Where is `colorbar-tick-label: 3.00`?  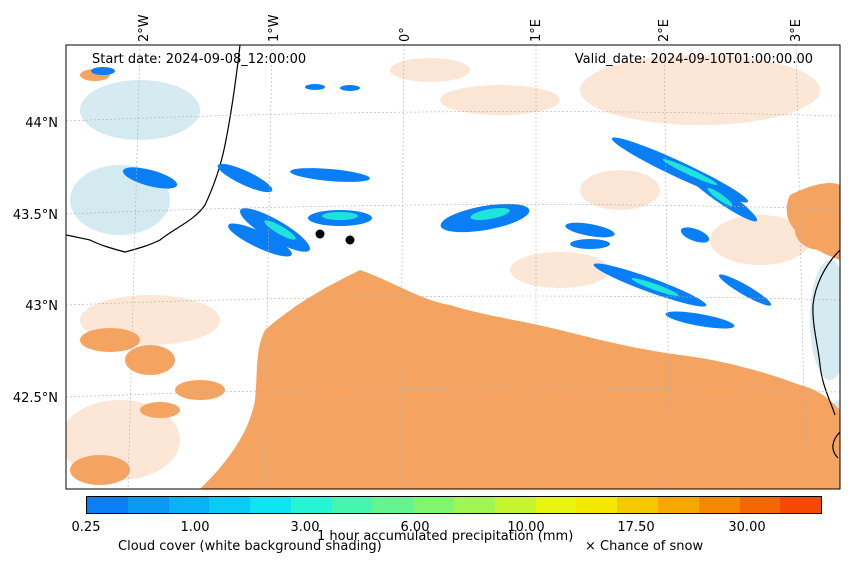 colorbar-tick-label: 3.00 is located at coordinates (305, 527).